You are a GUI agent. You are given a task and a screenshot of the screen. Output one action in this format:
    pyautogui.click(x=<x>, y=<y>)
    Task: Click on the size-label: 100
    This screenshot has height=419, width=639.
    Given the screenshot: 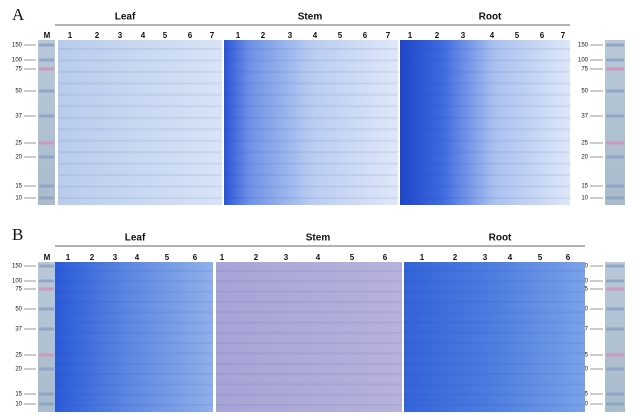 What is the action you would take?
    pyautogui.click(x=583, y=61)
    